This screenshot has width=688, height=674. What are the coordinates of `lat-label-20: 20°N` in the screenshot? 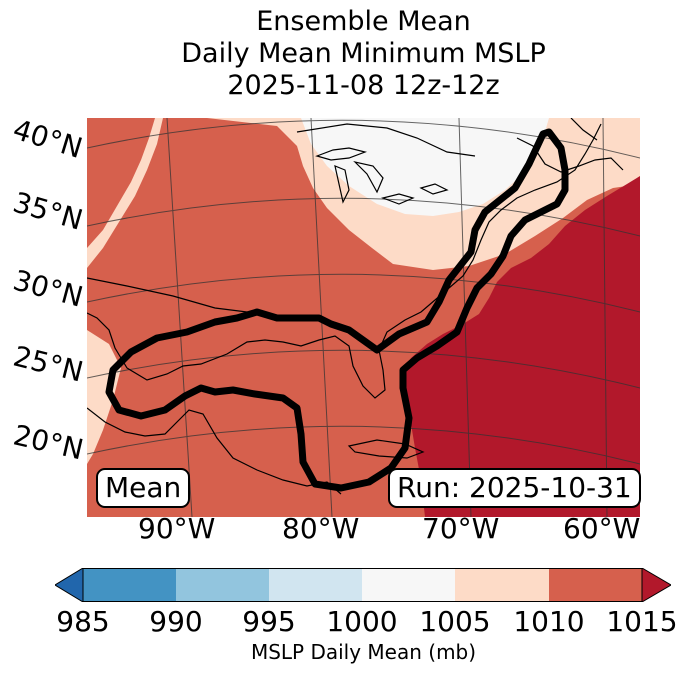 It's located at (48, 442).